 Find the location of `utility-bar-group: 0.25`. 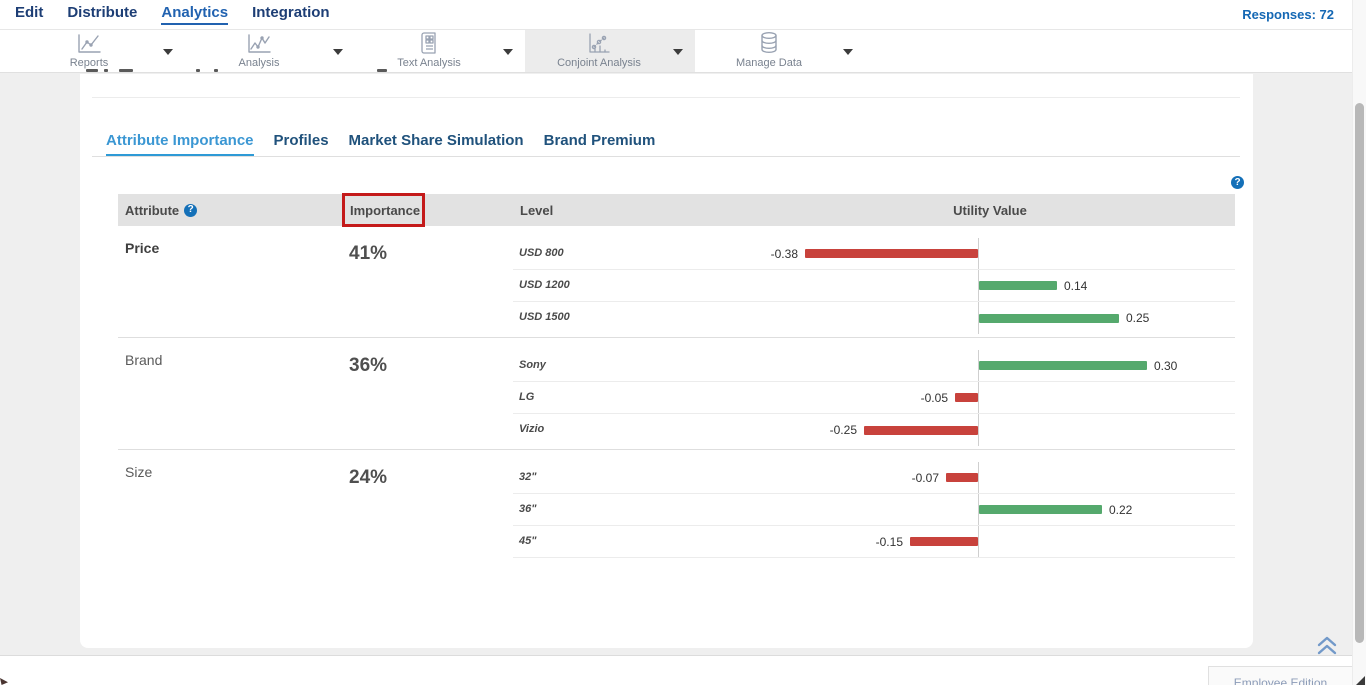

utility-bar-group: 0.25 is located at coordinates (1064, 318).